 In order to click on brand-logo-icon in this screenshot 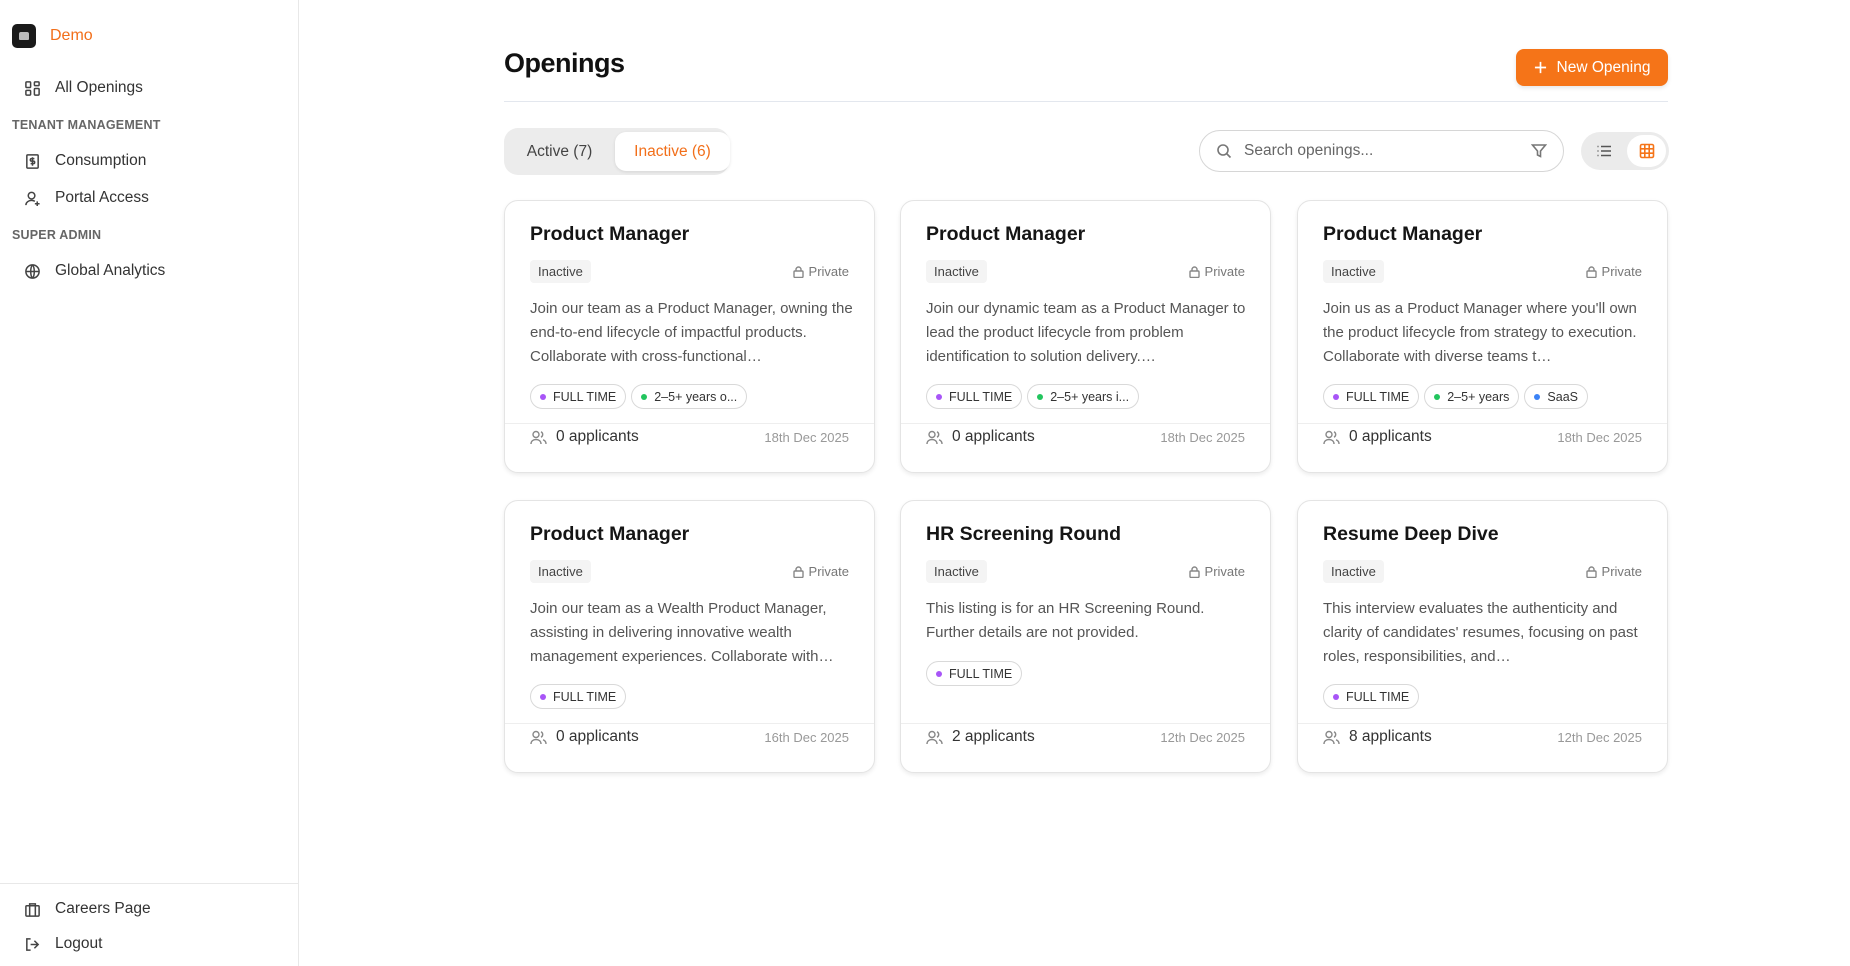, I will do `click(24, 36)`.